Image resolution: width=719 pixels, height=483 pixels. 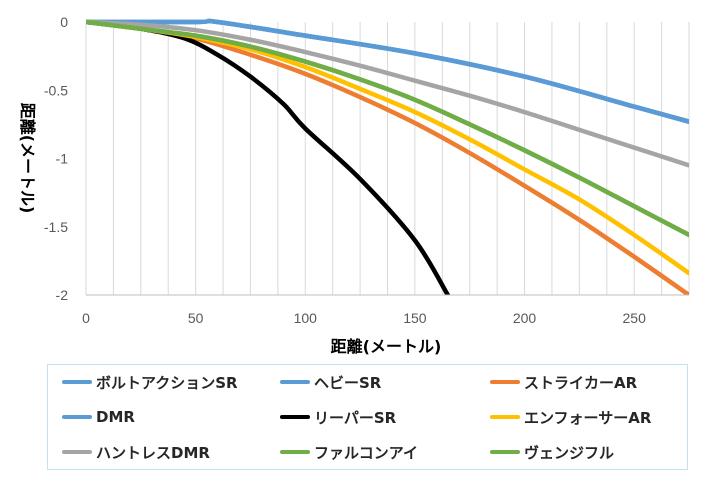 What do you see at coordinates (386, 346) in the screenshot?
I see `x-axis-title: 距離(メートル)` at bounding box center [386, 346].